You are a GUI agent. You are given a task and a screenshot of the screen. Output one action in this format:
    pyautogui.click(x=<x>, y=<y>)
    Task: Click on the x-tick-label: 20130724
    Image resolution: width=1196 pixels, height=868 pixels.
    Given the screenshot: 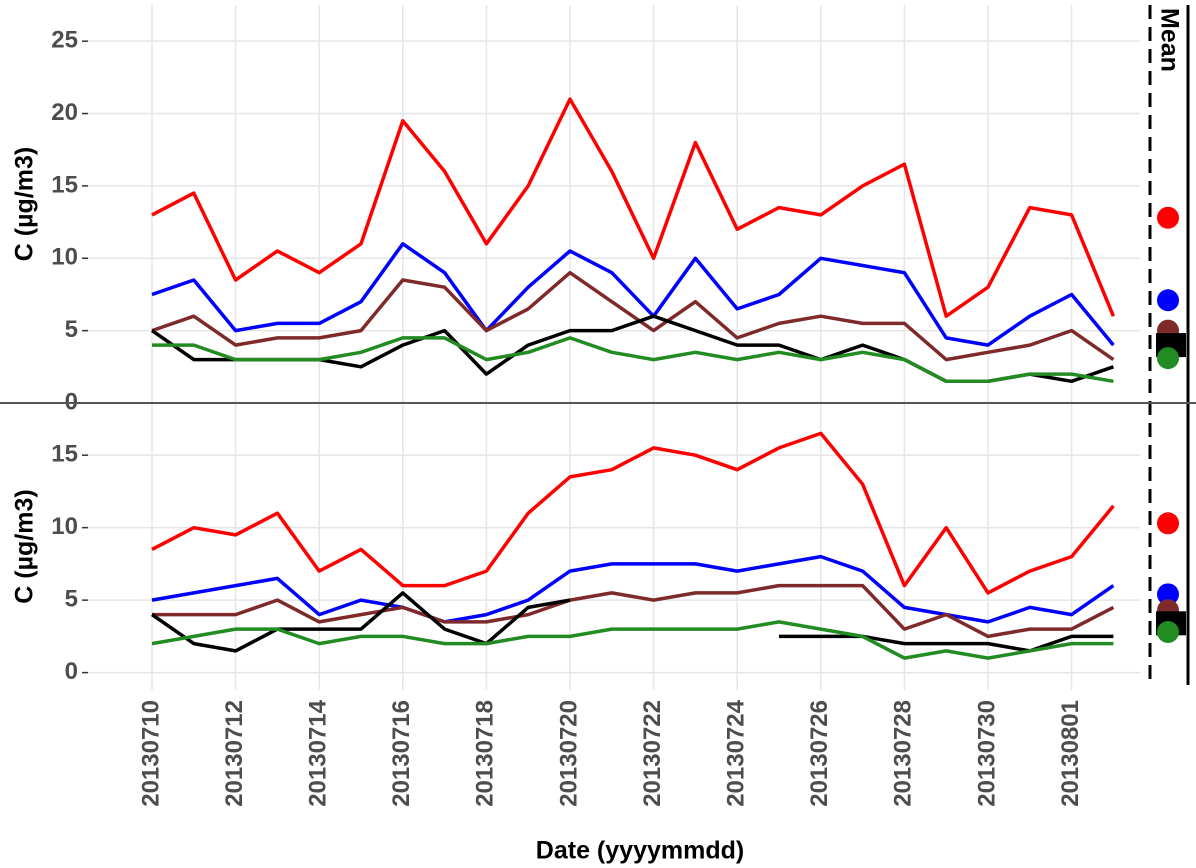 What is the action you would take?
    pyautogui.click(x=736, y=752)
    